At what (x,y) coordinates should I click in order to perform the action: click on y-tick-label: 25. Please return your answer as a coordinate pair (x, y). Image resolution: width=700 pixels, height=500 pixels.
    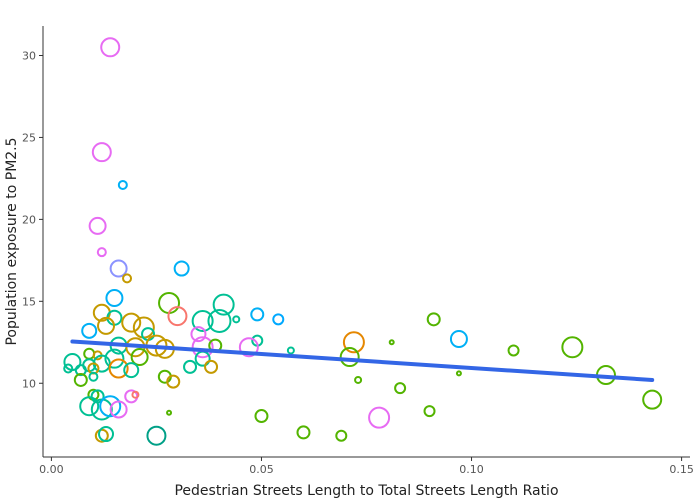
    Looking at the image, I should click on (29, 137).